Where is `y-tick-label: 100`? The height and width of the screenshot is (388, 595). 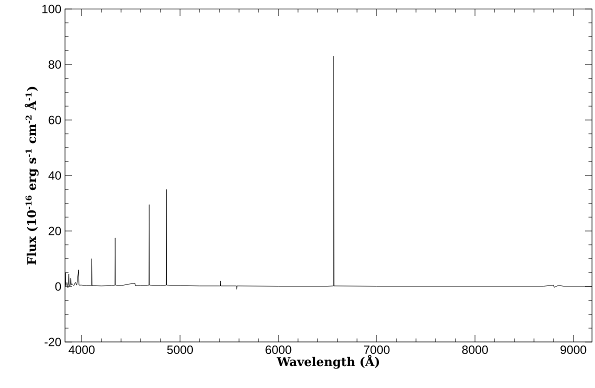 y-tick-label: 100 is located at coordinates (52, 9).